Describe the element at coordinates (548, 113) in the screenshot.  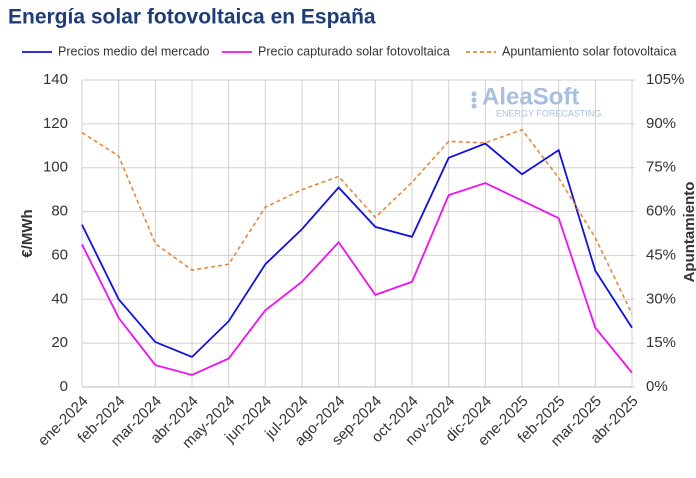
I see `watermark-tagline: ENERGY FORECASTING` at that location.